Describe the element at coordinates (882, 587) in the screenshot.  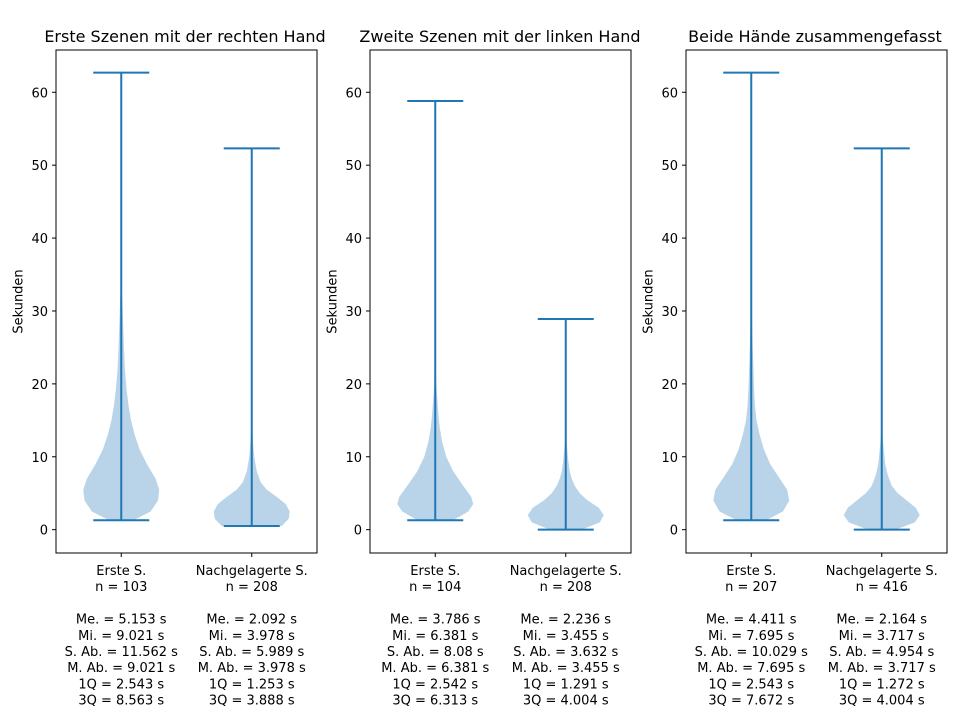
I see `x-tick-label-line: n = 416` at that location.